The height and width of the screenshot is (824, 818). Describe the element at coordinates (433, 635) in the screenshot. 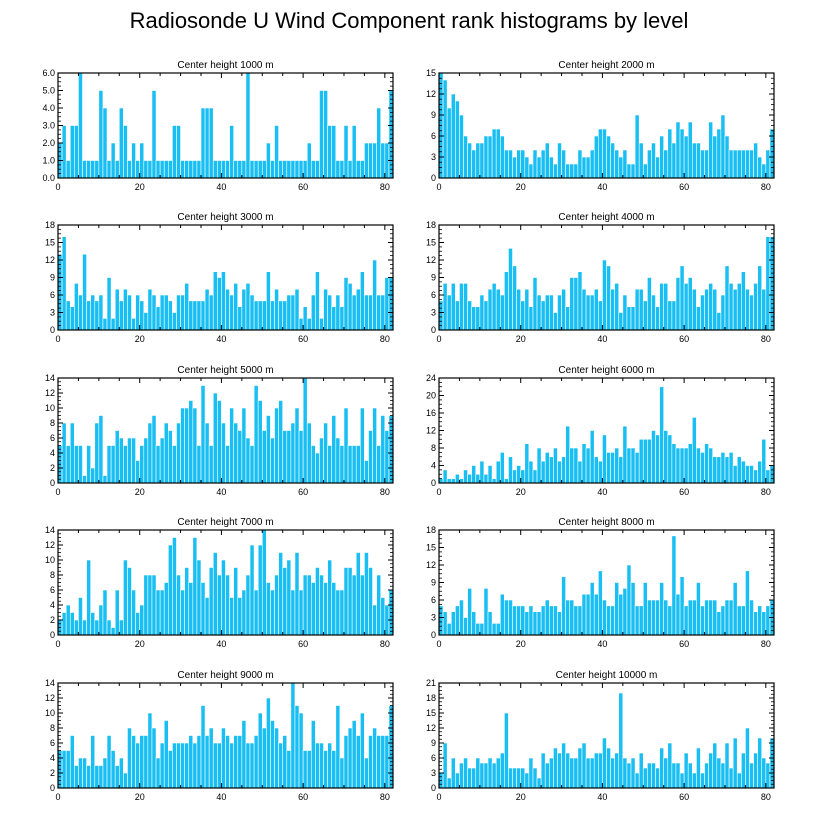

I see `y-tick-label: 0` at that location.